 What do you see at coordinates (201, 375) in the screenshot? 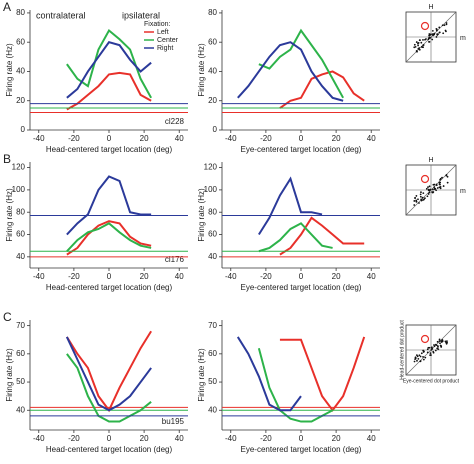
I see `y-axis-label: Firing rate (Hz)` at bounding box center [201, 375].